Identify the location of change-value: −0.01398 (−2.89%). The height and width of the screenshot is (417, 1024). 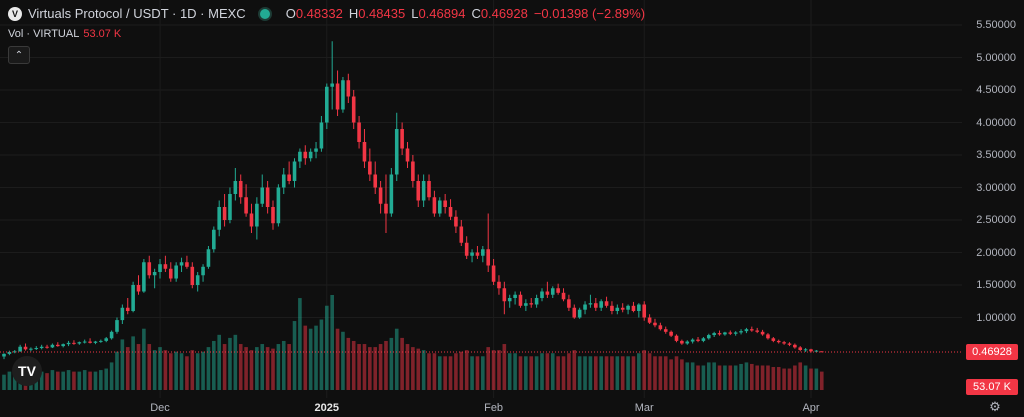
(589, 13).